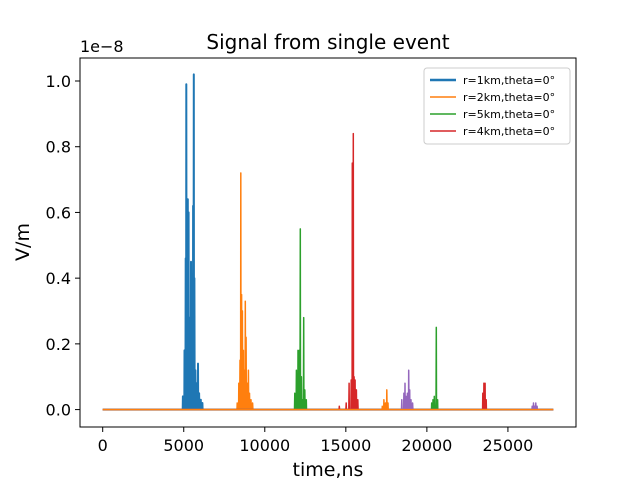 The image size is (640, 480). I want to click on x-tick-label: 15000, so click(345, 445).